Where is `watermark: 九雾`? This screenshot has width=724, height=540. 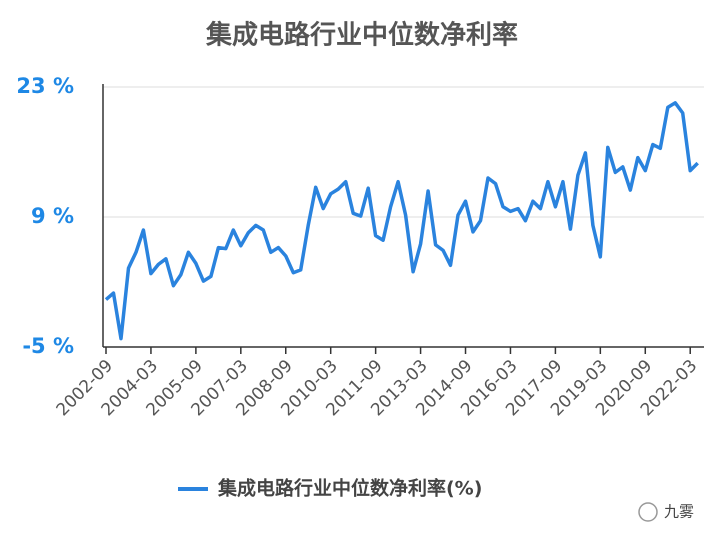
watermark: 九雾 is located at coordinates (666, 512).